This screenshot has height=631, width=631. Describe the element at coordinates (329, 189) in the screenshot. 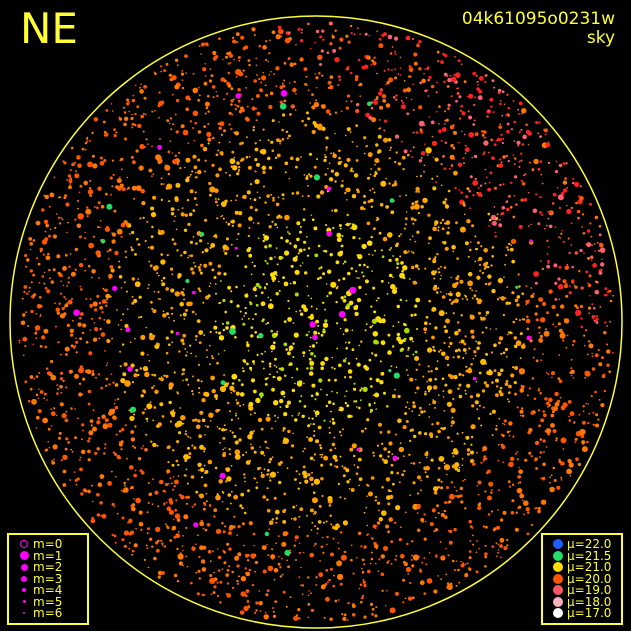

I see `bright-star-point` at that location.